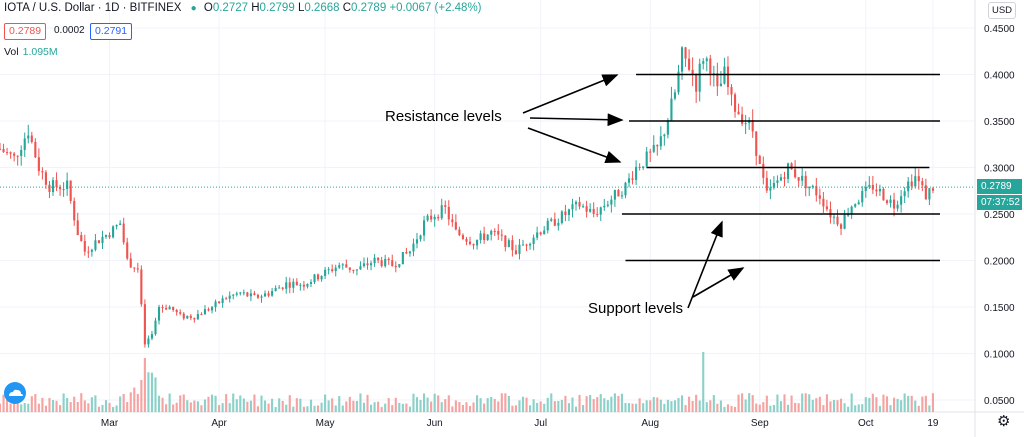  What do you see at coordinates (999, 262) in the screenshot?
I see `price-tick-label: 0.2000` at bounding box center [999, 262].